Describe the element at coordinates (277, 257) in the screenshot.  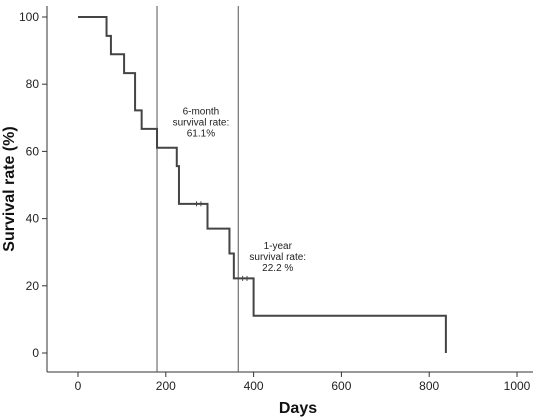
I see `survival-rate-annotation: 1-year survival rate: 22.2 %` at that location.